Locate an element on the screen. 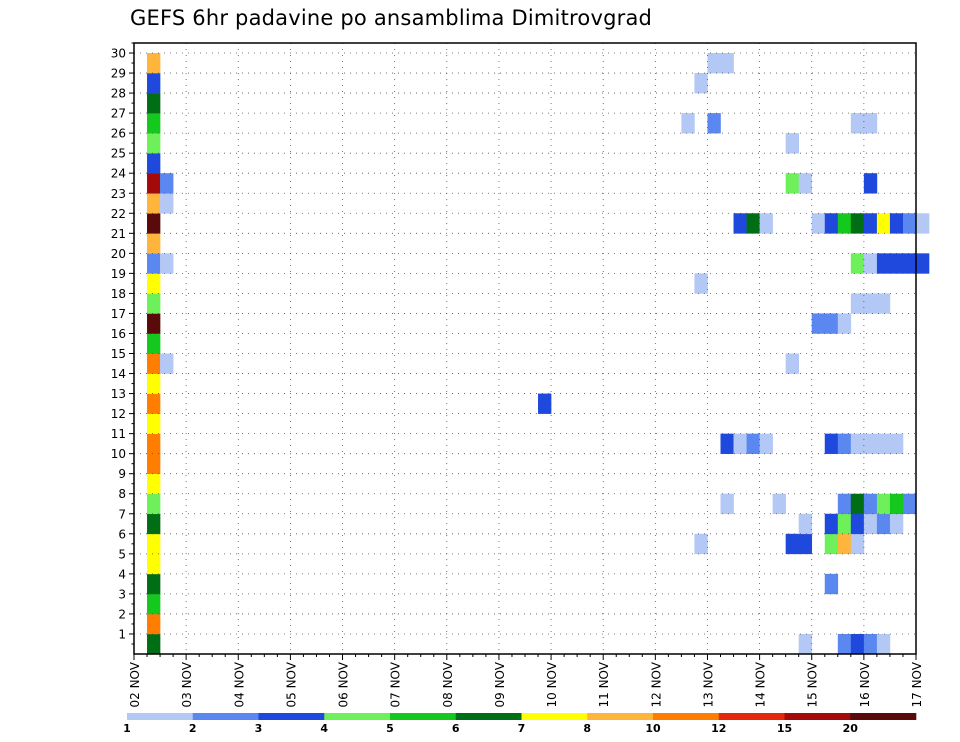  y-tick-label: 21 is located at coordinates (118, 234).